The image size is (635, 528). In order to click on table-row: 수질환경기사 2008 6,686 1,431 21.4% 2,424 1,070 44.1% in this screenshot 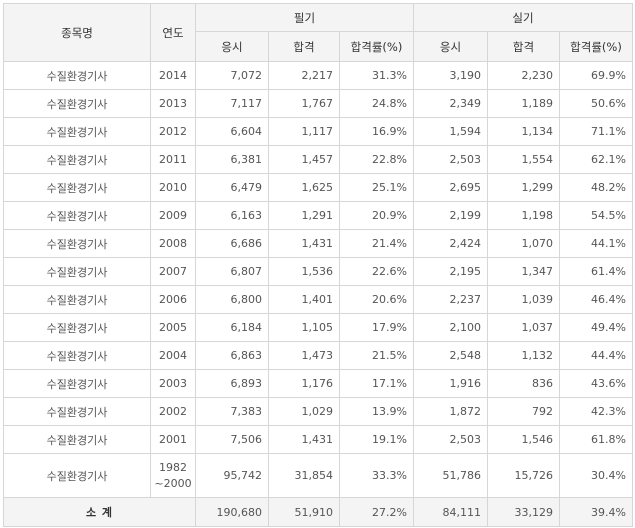, I will do `click(318, 243)`.